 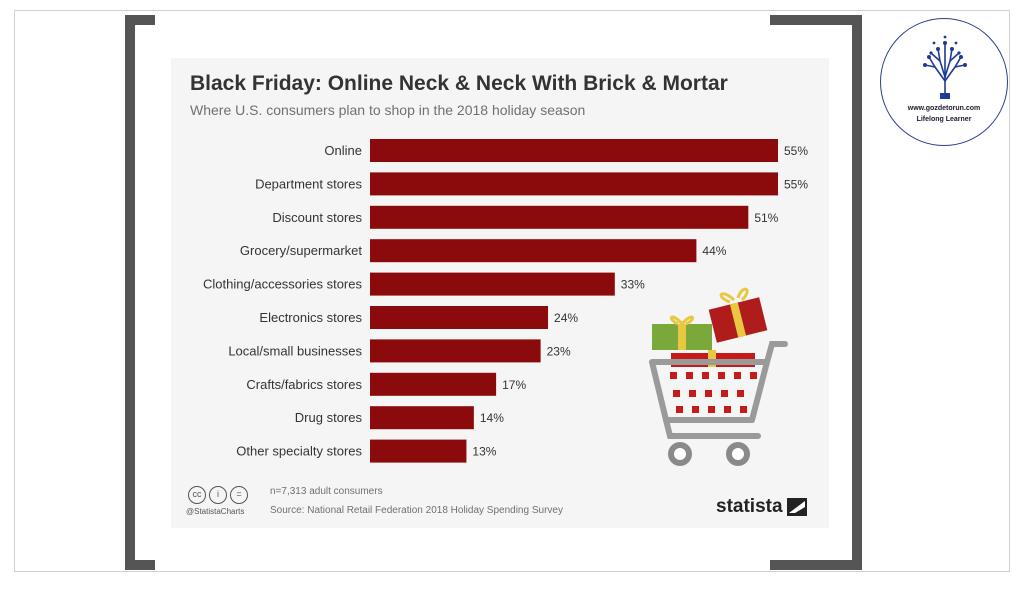 I want to click on category-label: Online, so click(x=343, y=150).